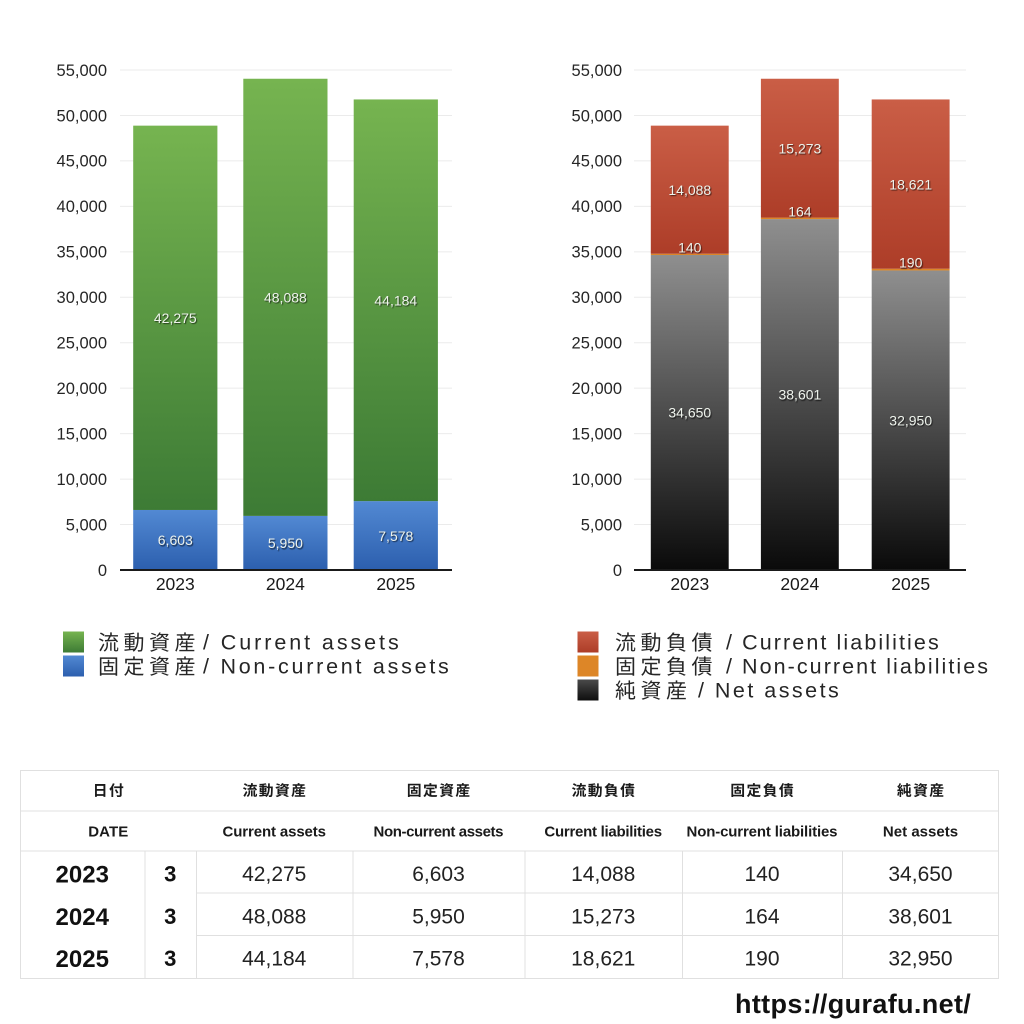 This screenshot has height=1024, width=1024. I want to click on svg-text: Non-current assets, so click(439, 831).